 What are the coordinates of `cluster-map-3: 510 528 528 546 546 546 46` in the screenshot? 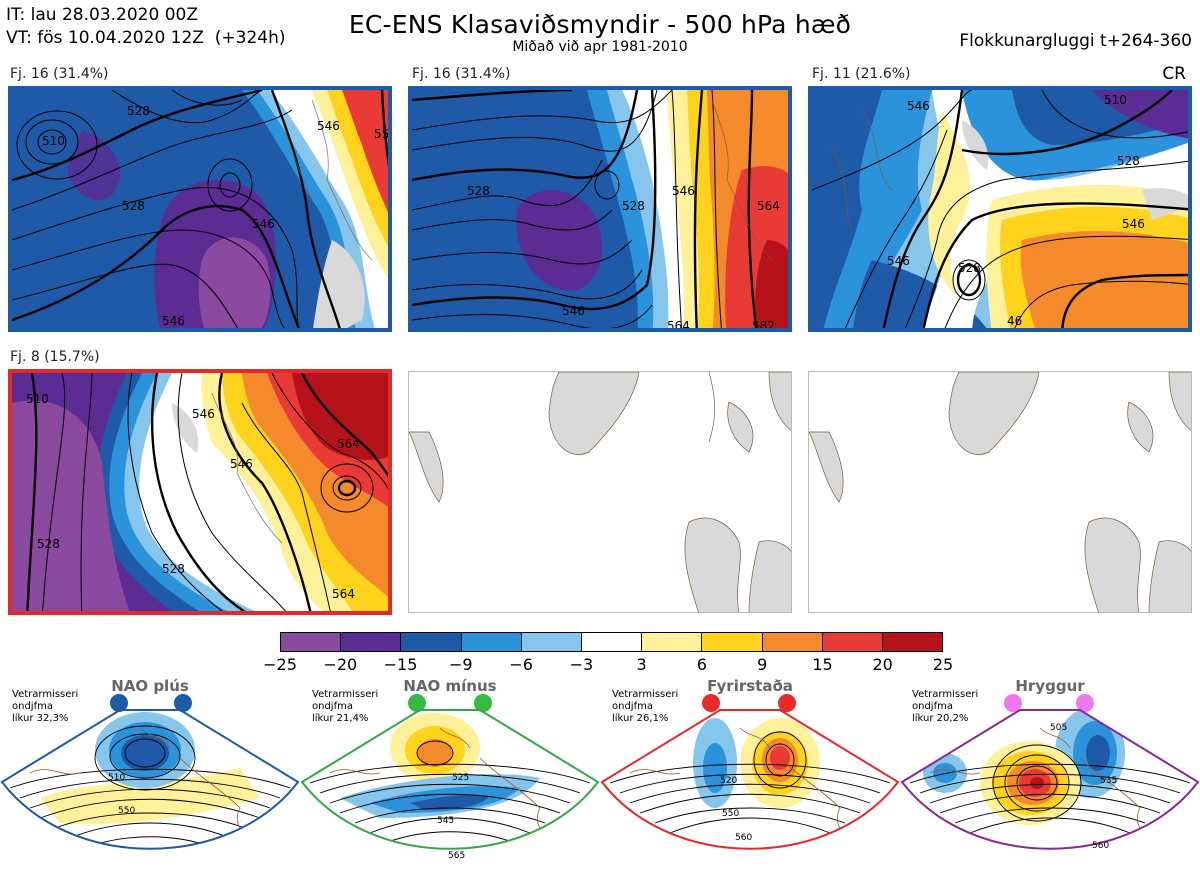 It's located at (1000, 209).